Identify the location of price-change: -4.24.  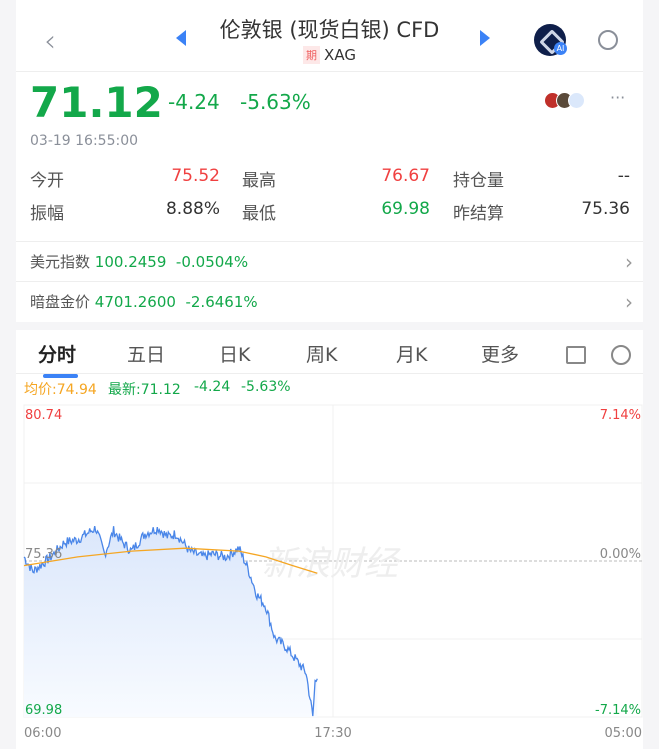
(194, 102).